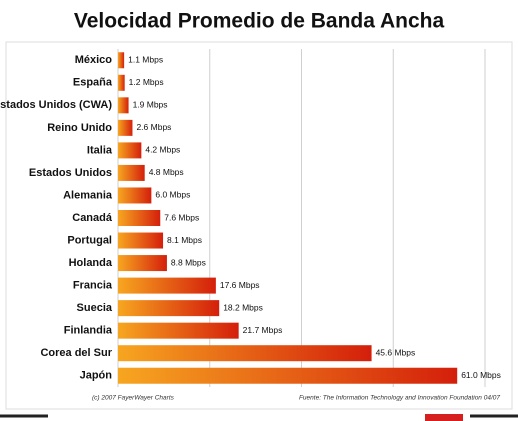 This screenshot has height=421, width=518. Describe the element at coordinates (188, 262) in the screenshot. I see `value-label: 8.8 Mbps` at that location.